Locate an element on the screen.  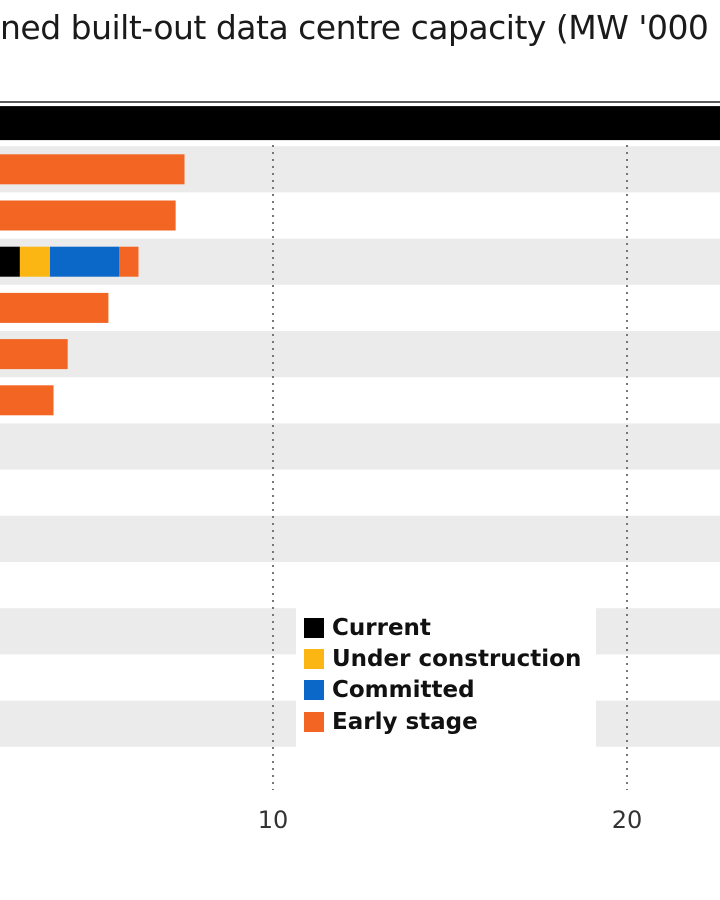
x-tick-labels: 10 20 is located at coordinates (450, 820).